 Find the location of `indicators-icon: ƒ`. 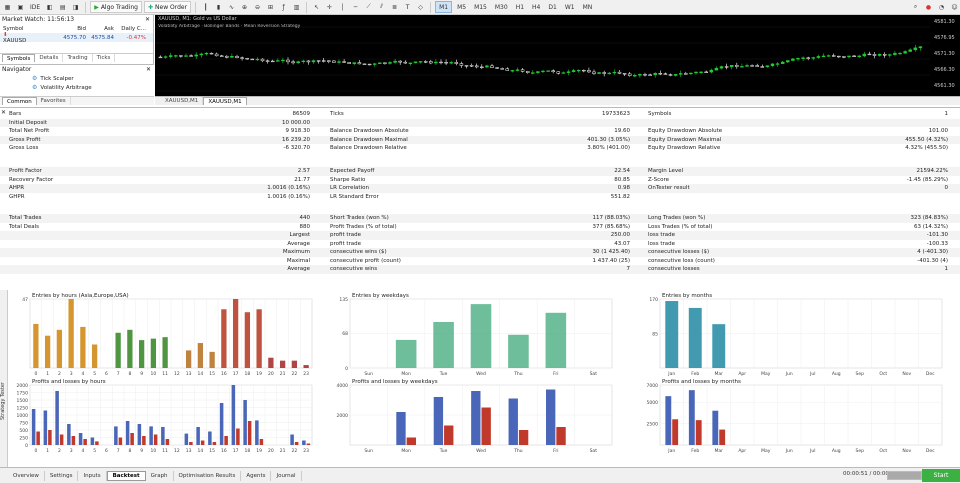

indicators-icon: ƒ is located at coordinates (283, 7).